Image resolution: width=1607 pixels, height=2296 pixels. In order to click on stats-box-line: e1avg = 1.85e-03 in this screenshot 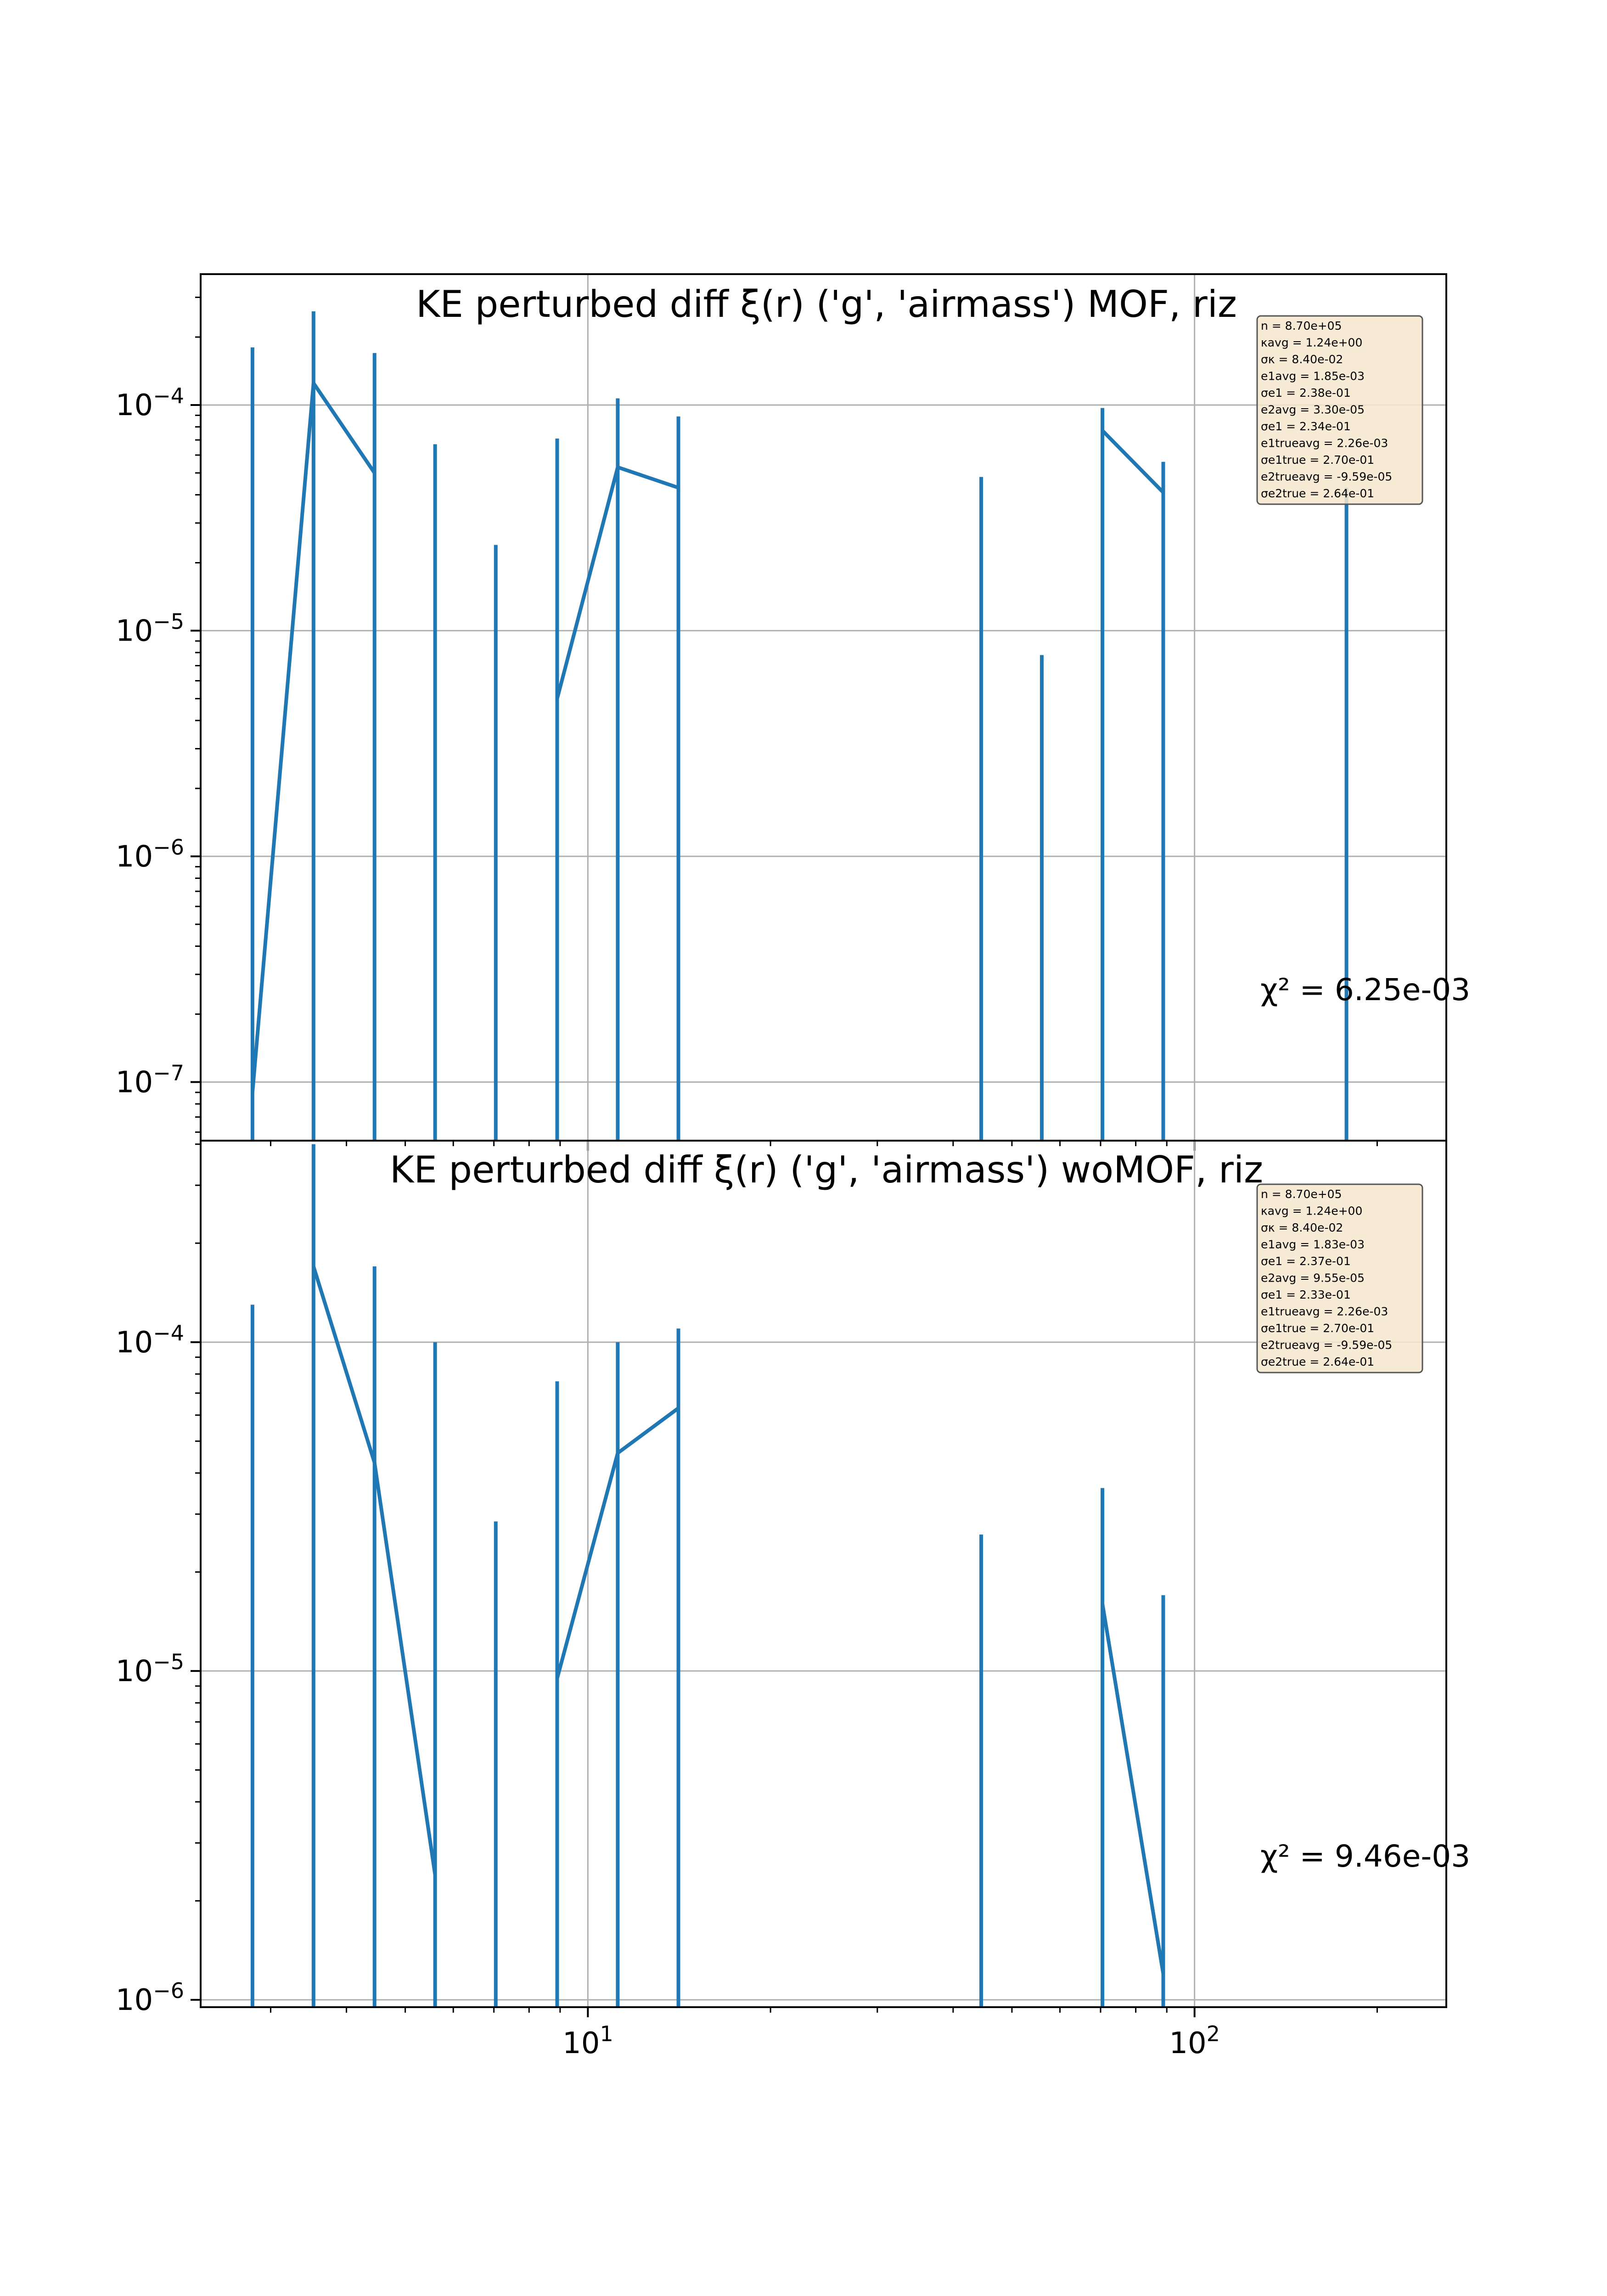, I will do `click(1313, 376)`.